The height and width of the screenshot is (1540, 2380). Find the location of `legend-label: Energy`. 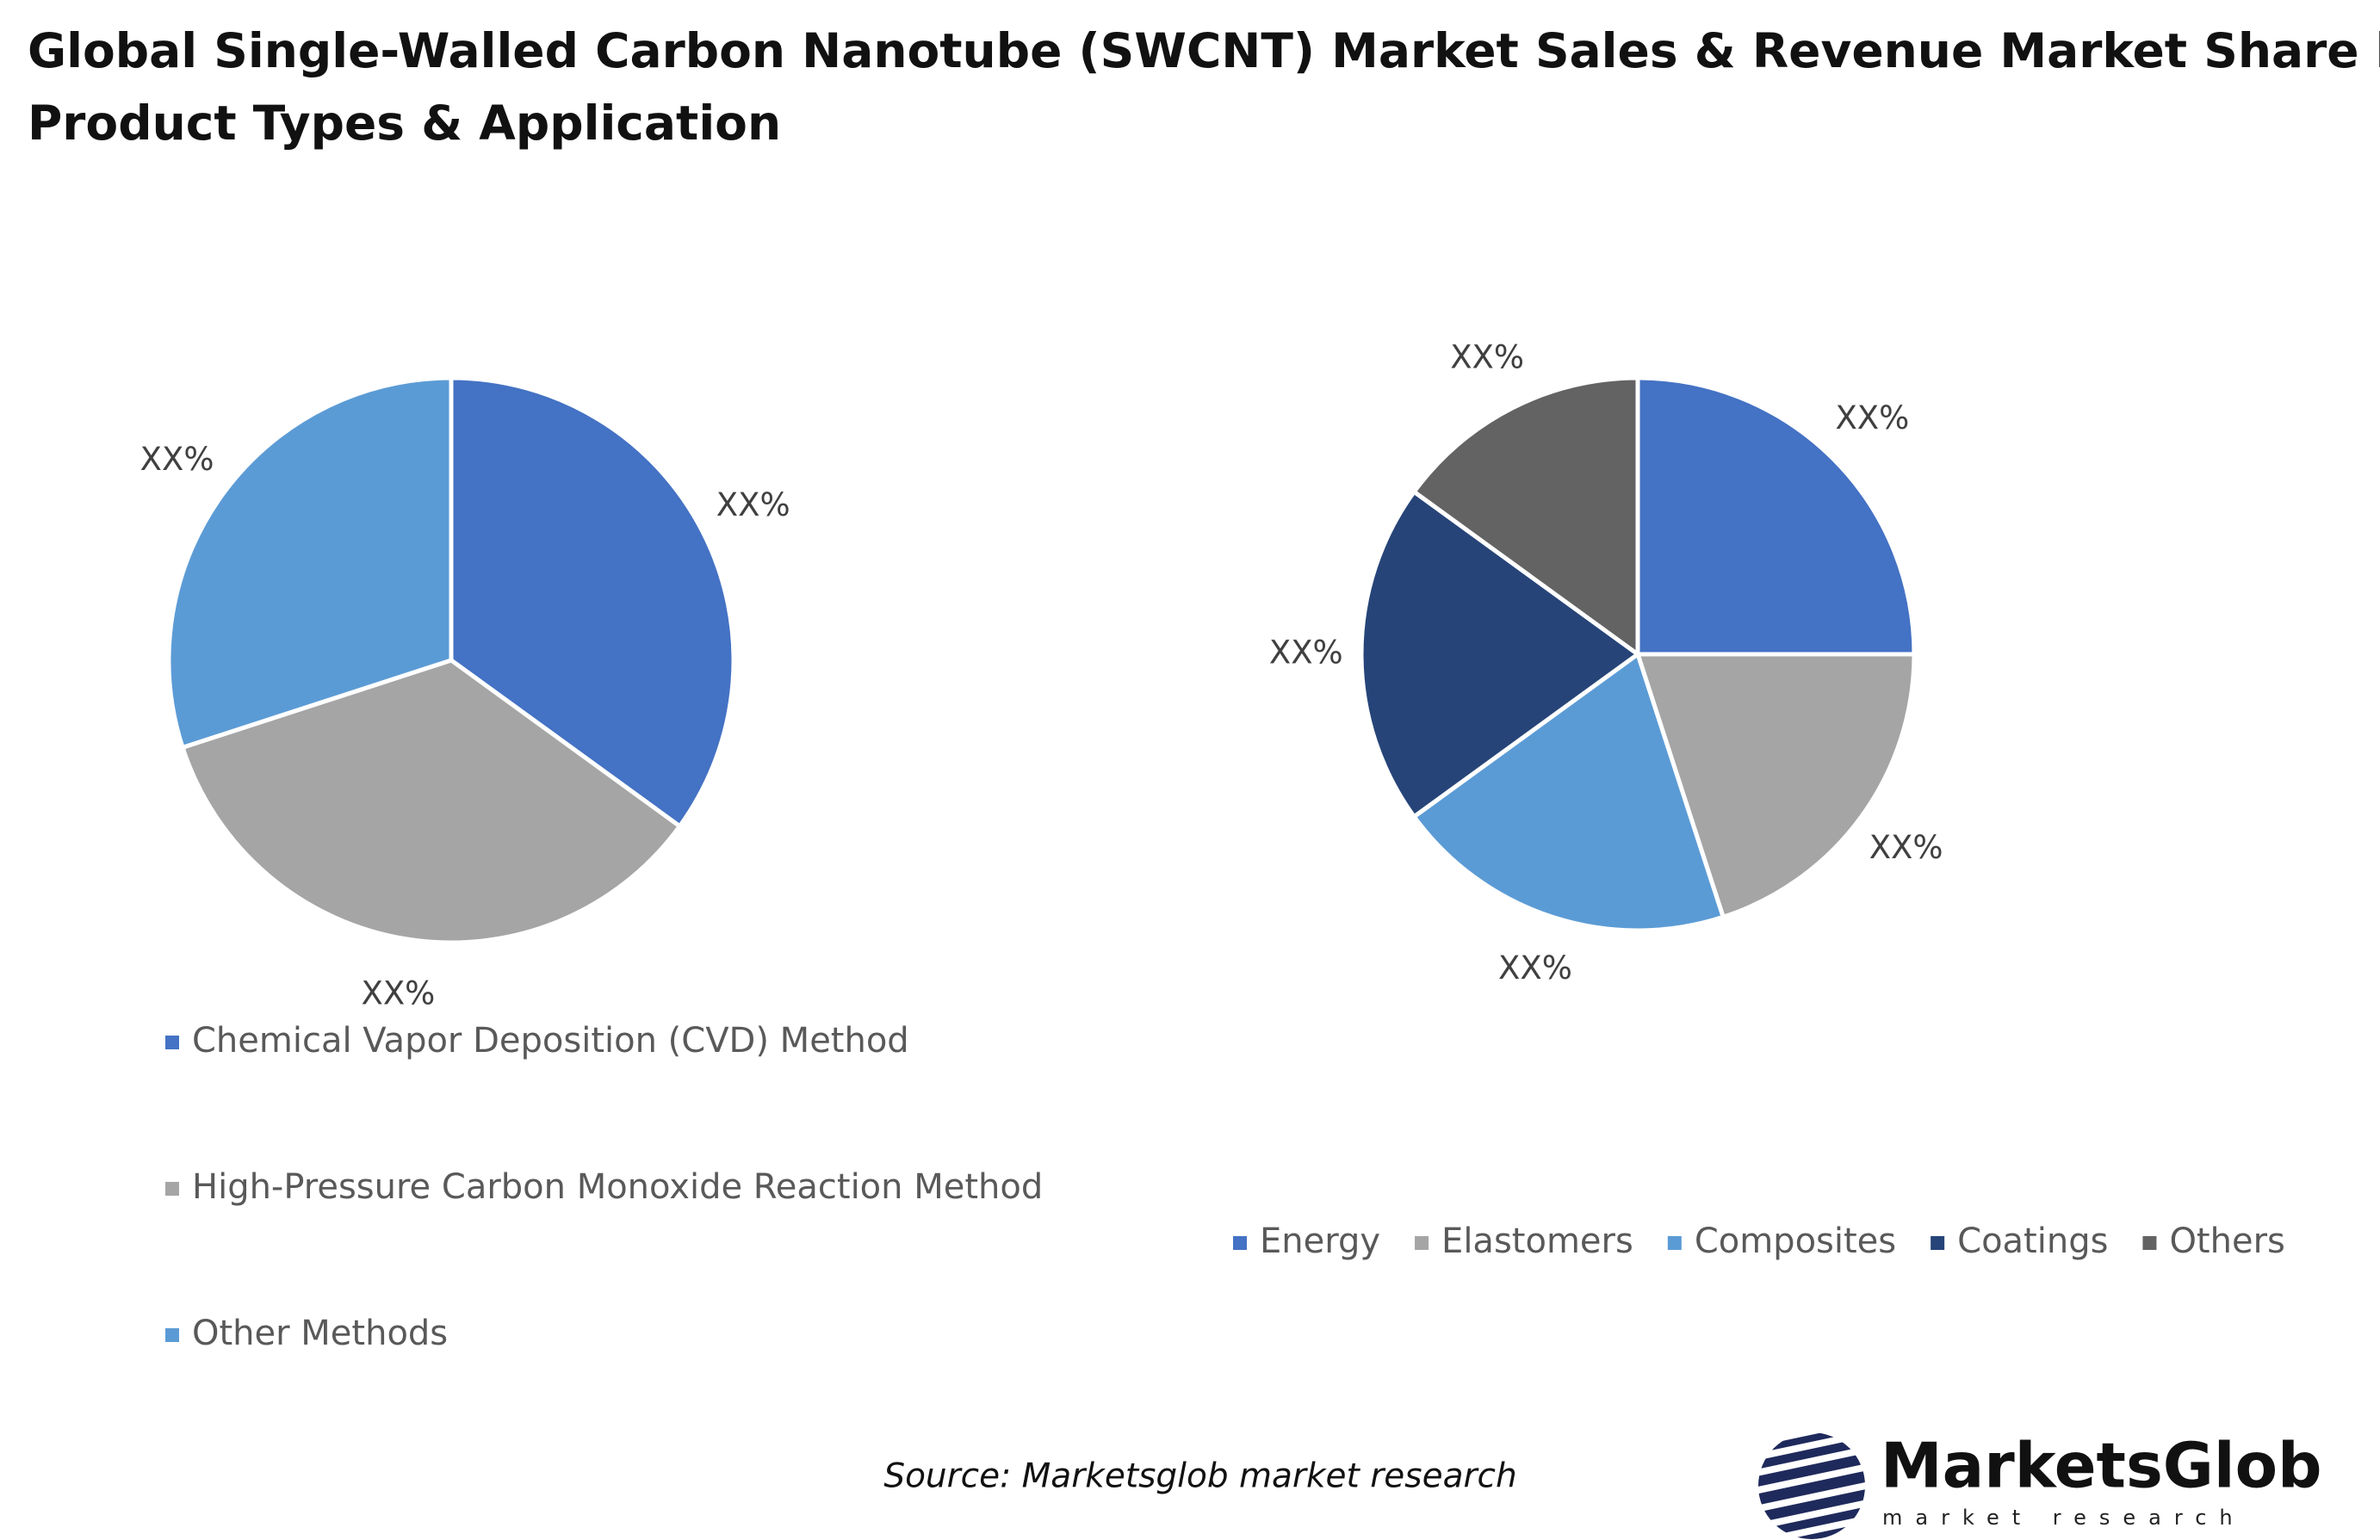

legend-label: Energy is located at coordinates (1320, 1241).